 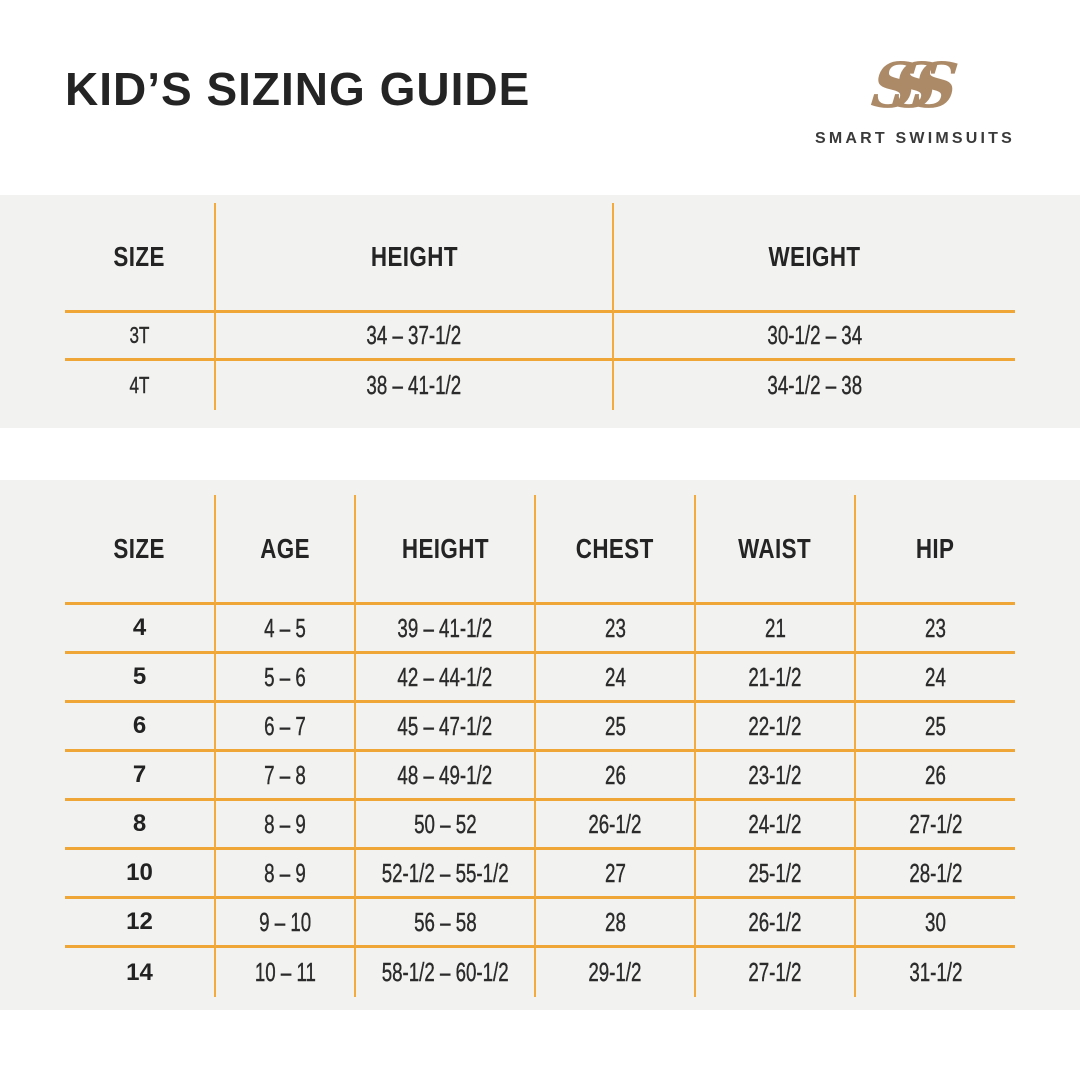 I want to click on kids-row-cell: 4 – 5, so click(x=286, y=629).